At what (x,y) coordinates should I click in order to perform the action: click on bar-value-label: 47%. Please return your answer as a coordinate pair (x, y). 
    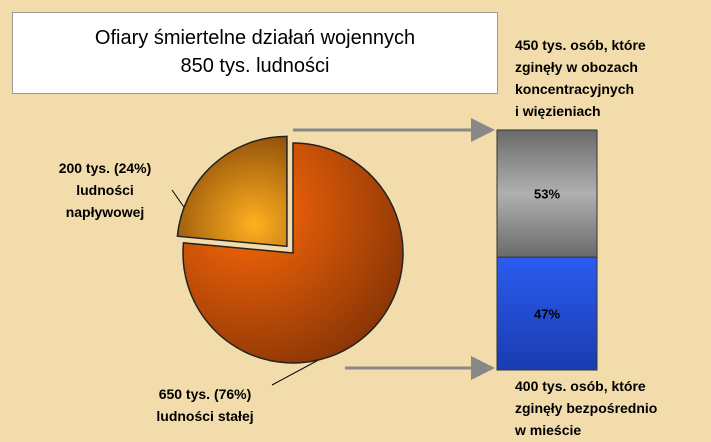
    Looking at the image, I should click on (547, 314).